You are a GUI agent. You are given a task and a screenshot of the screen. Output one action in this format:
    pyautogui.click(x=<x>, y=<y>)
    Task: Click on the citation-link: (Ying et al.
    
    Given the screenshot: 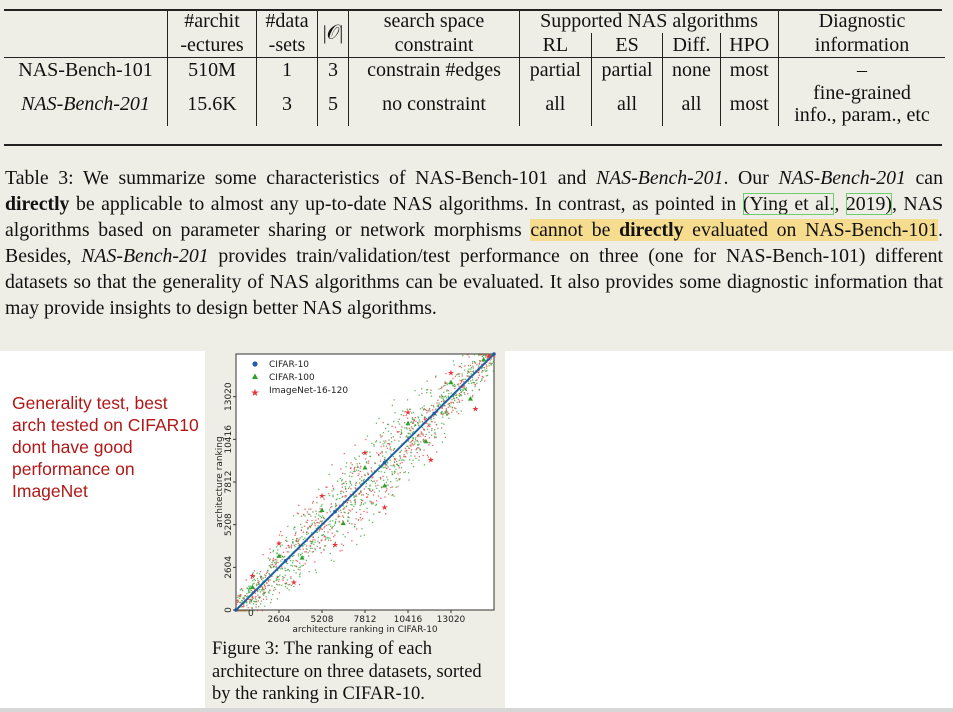 What is the action you would take?
    pyautogui.click(x=788, y=204)
    